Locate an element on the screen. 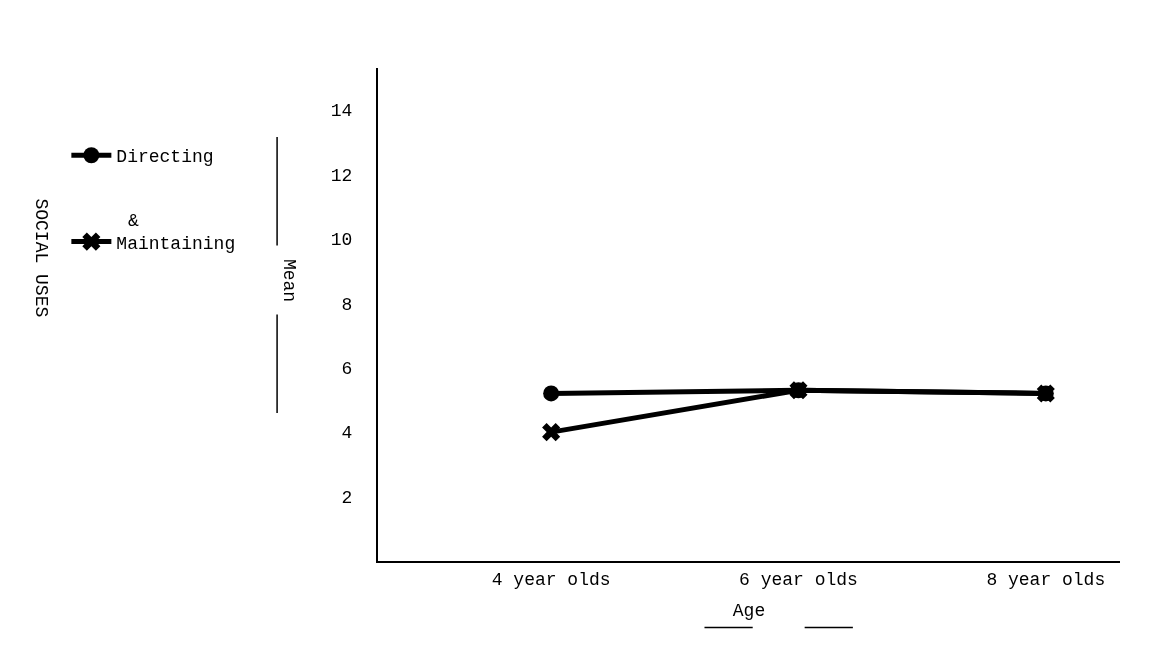 This screenshot has width=1170, height=655. y-tick-label: 14 is located at coordinates (341, 111).